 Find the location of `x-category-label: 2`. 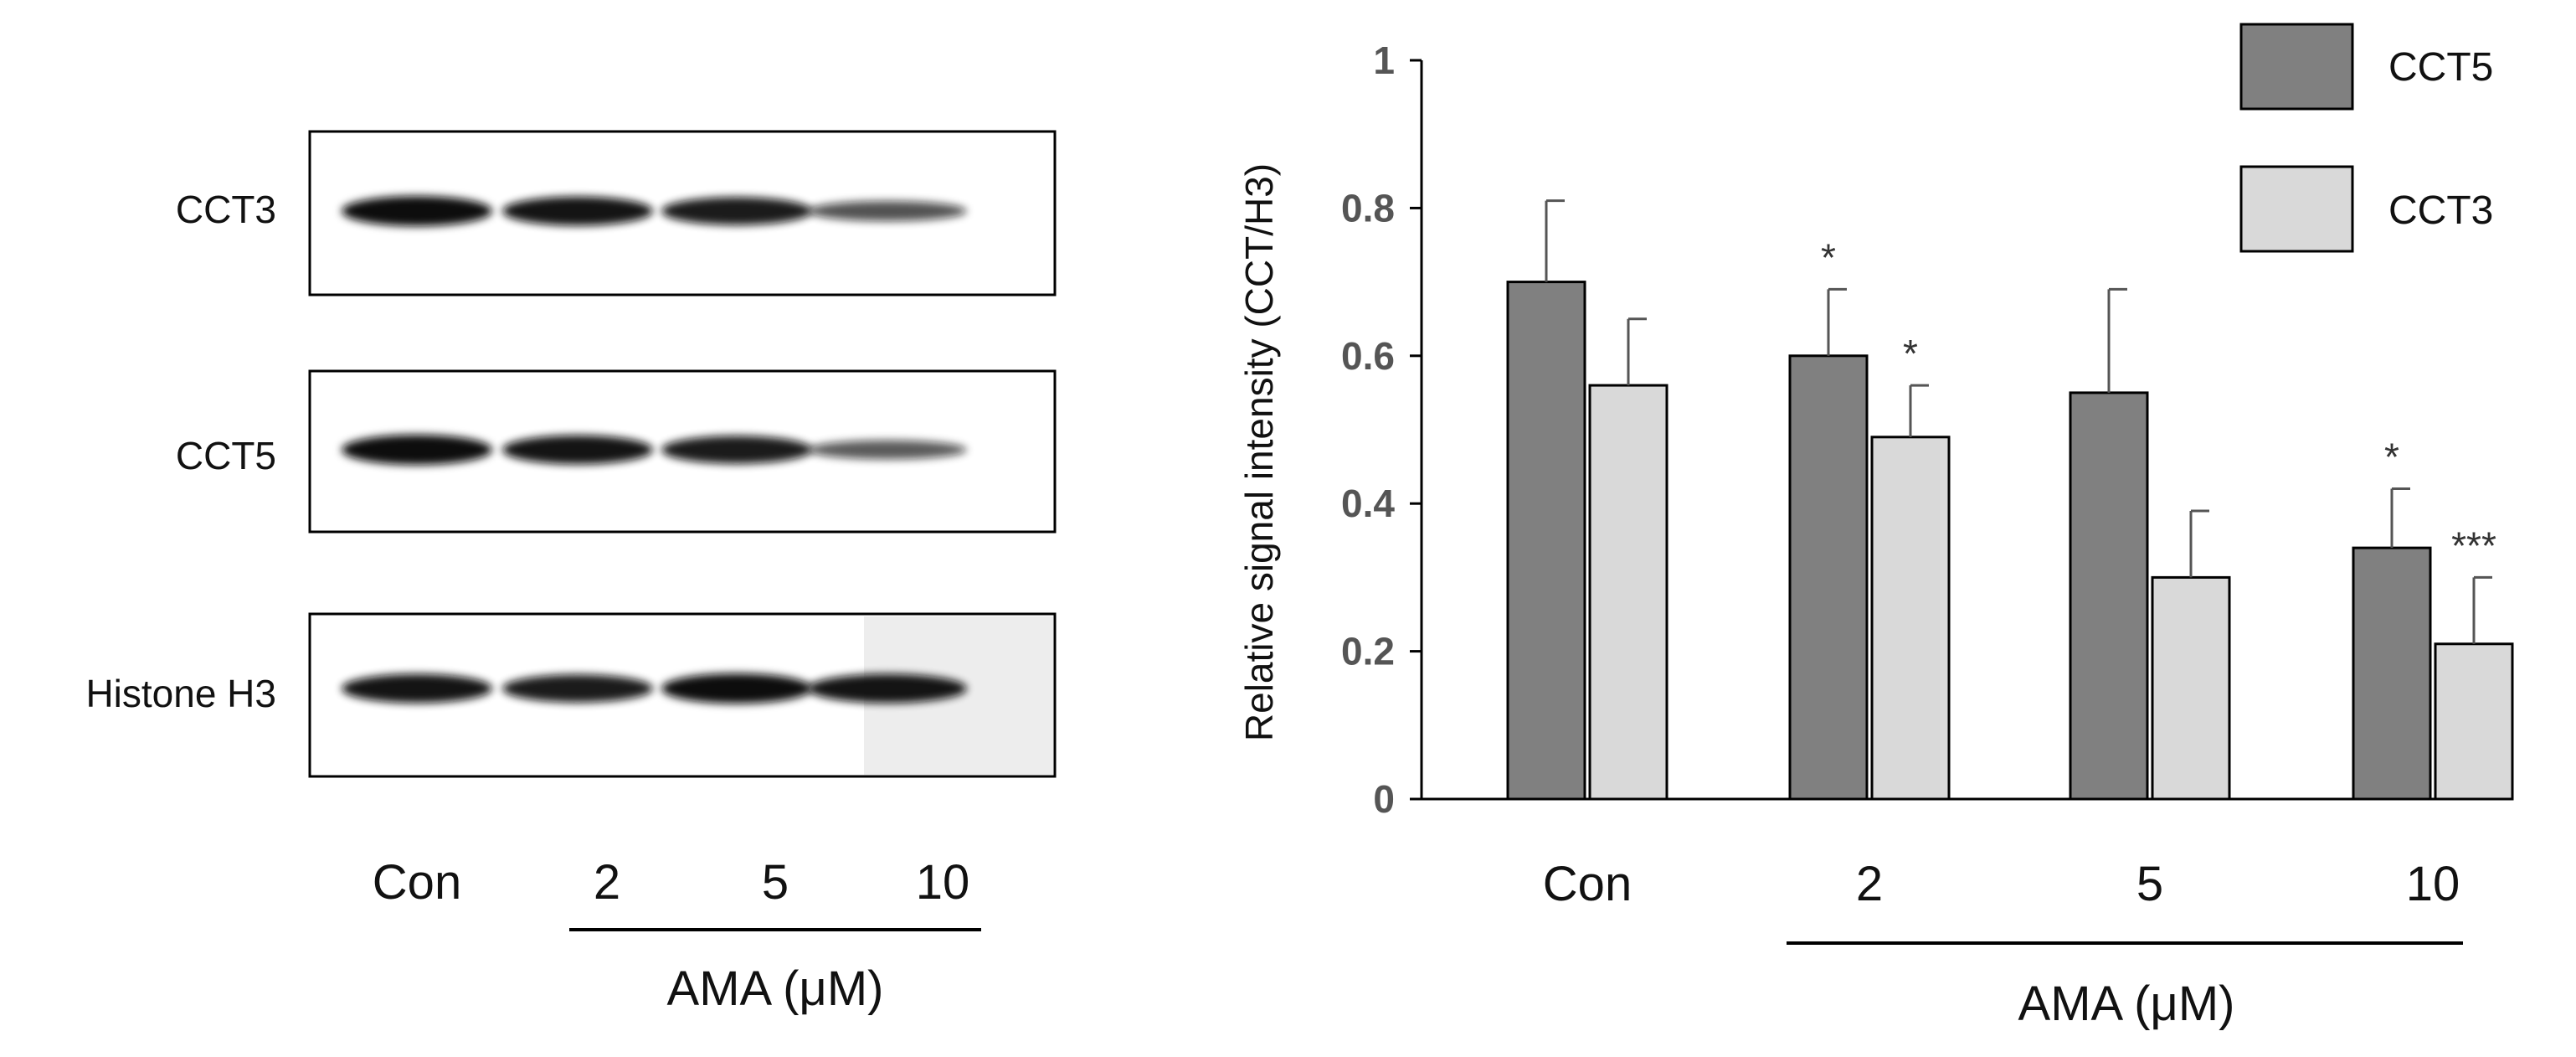

x-category-label: 2 is located at coordinates (1870, 884).